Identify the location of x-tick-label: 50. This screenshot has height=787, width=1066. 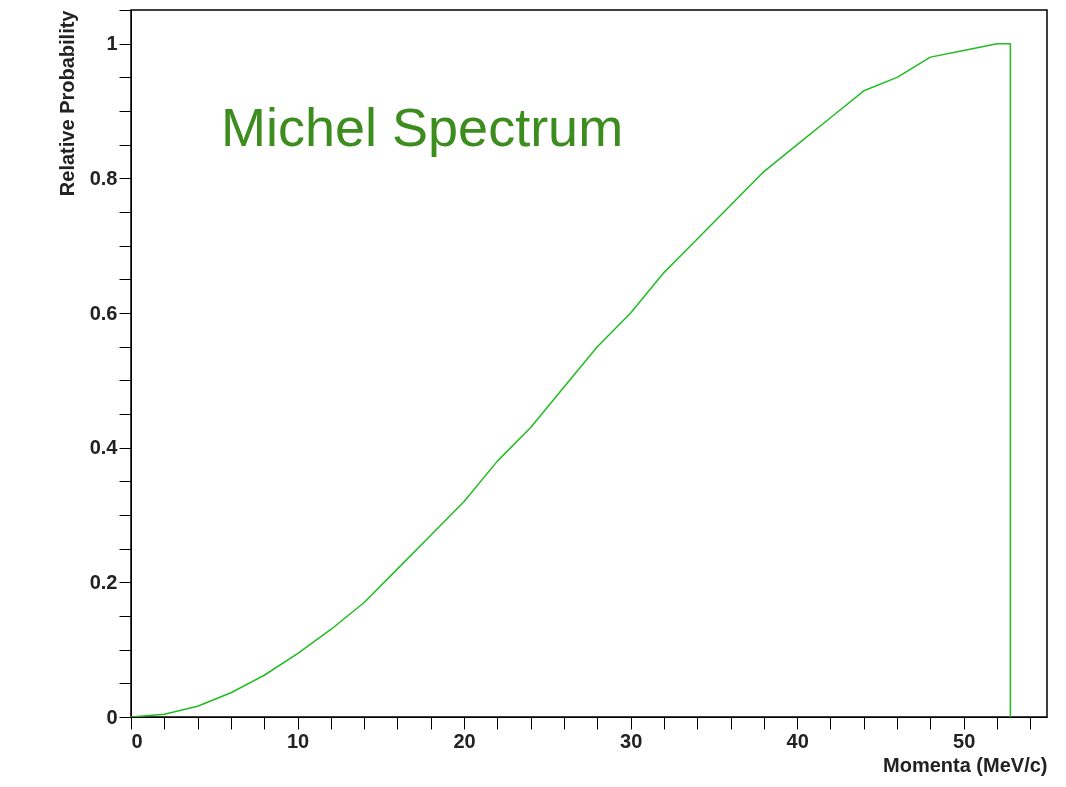
(964, 740).